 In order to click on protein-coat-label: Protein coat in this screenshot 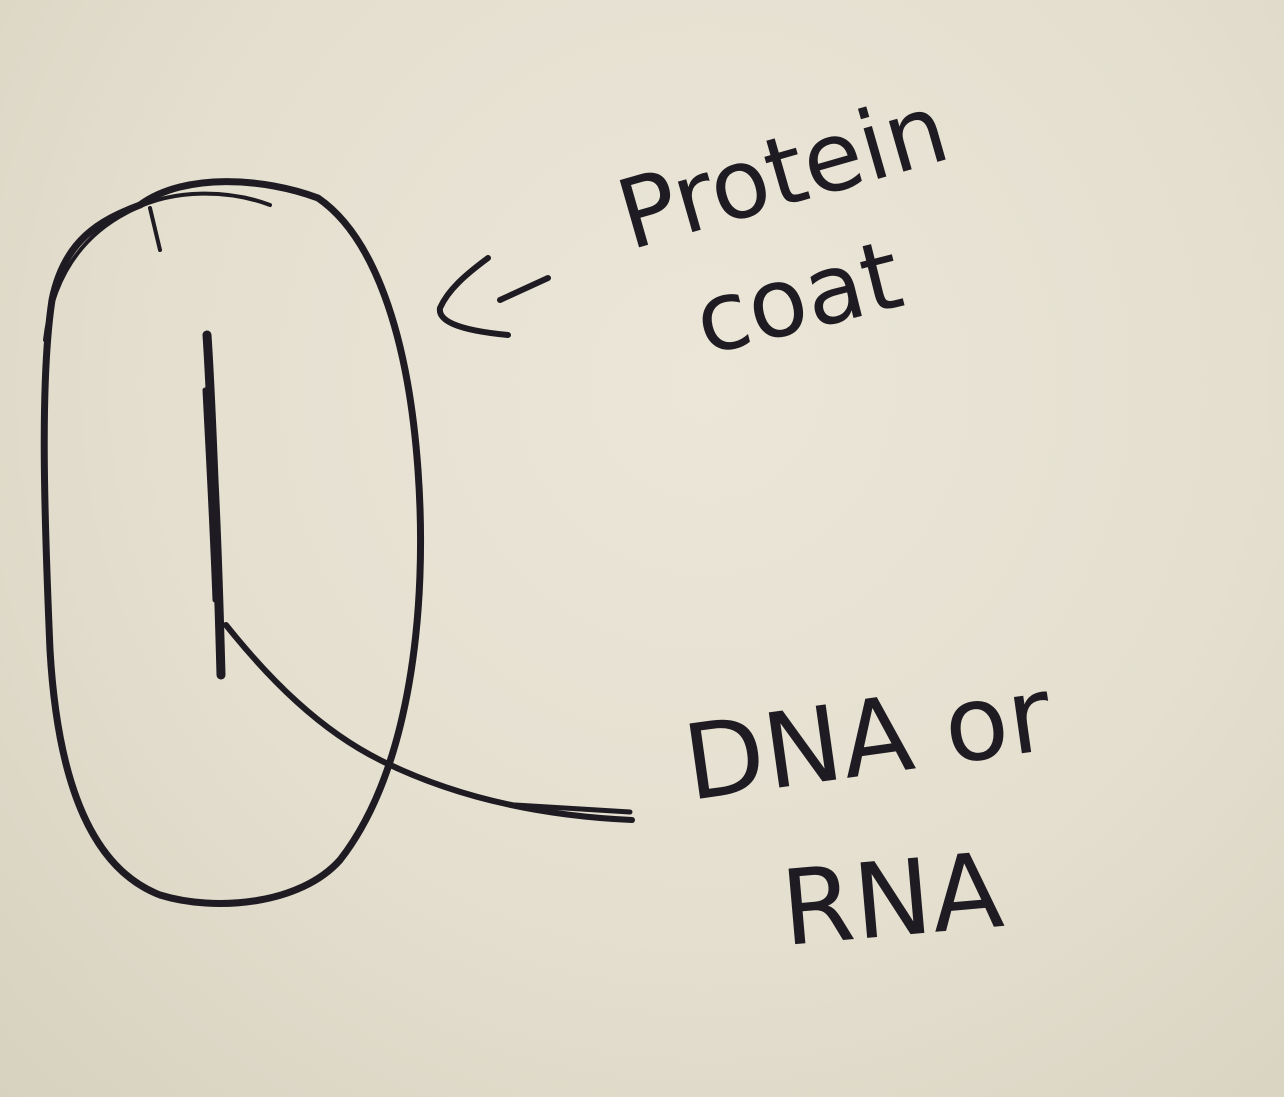, I will do `click(782, 225)`.